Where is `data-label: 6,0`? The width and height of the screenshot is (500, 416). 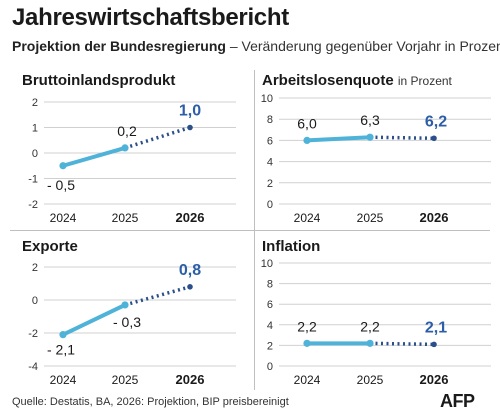 data-label: 6,0 is located at coordinates (307, 123).